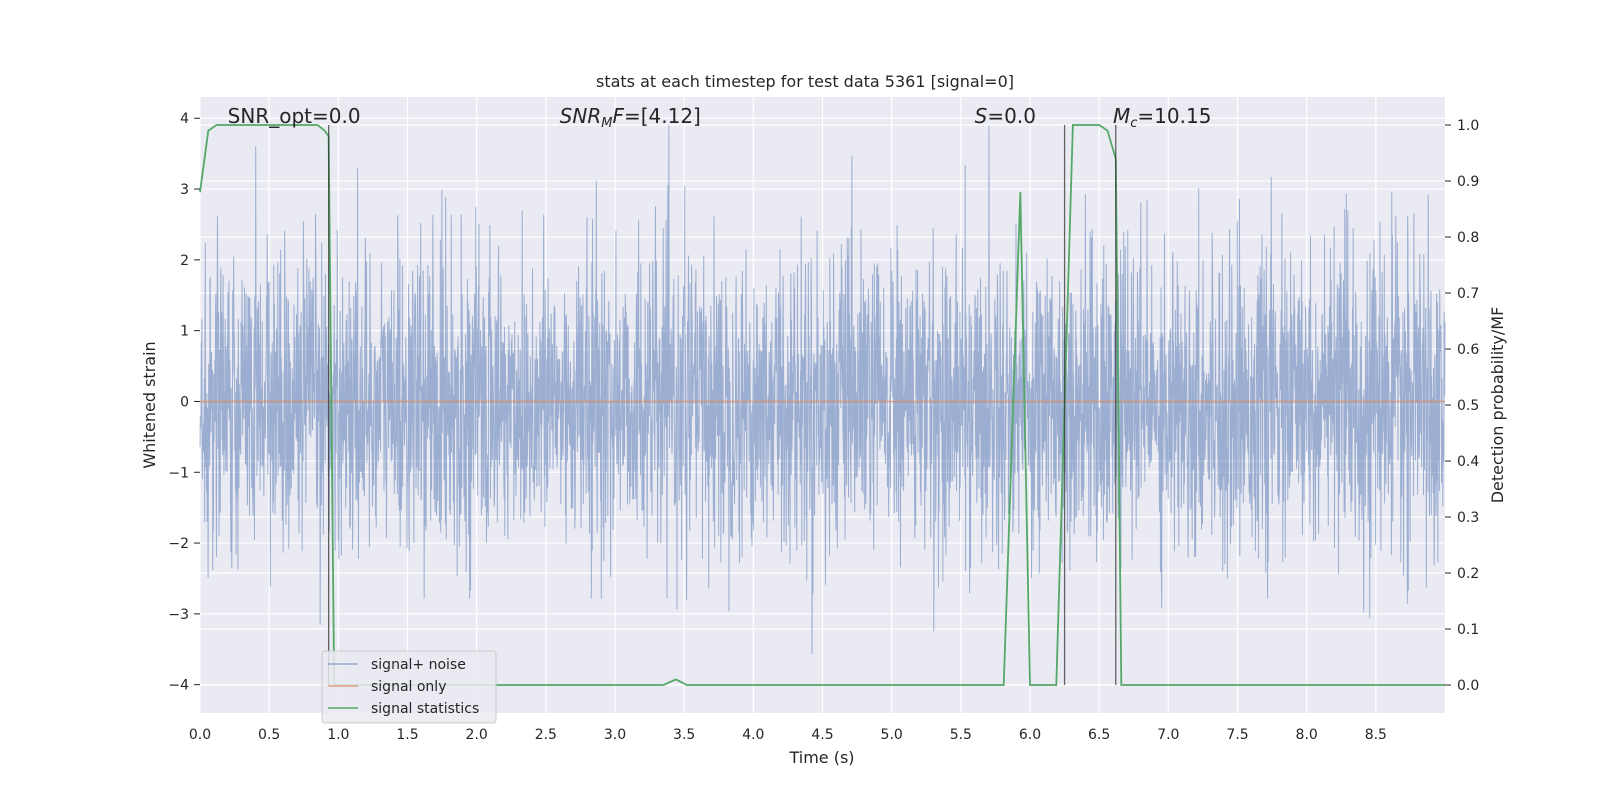  I want to click on y-left-tick-label-8: 4, so click(184, 119).